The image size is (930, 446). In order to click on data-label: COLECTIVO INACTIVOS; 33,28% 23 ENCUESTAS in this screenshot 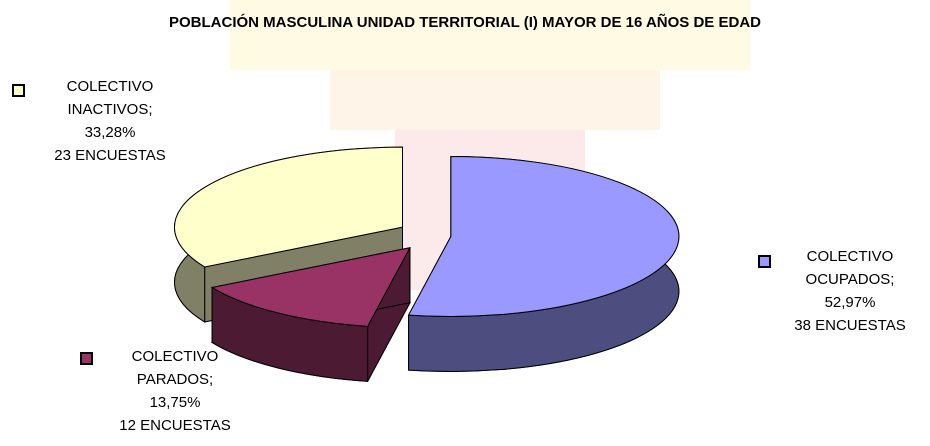, I will do `click(110, 121)`.